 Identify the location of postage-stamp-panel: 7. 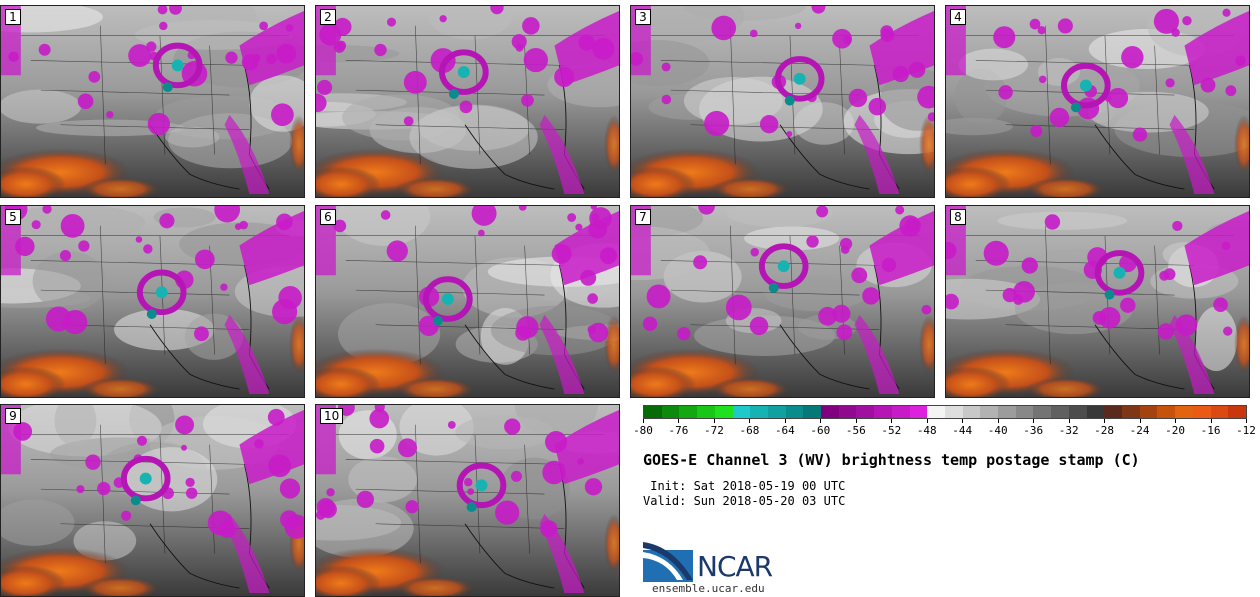
(782, 301).